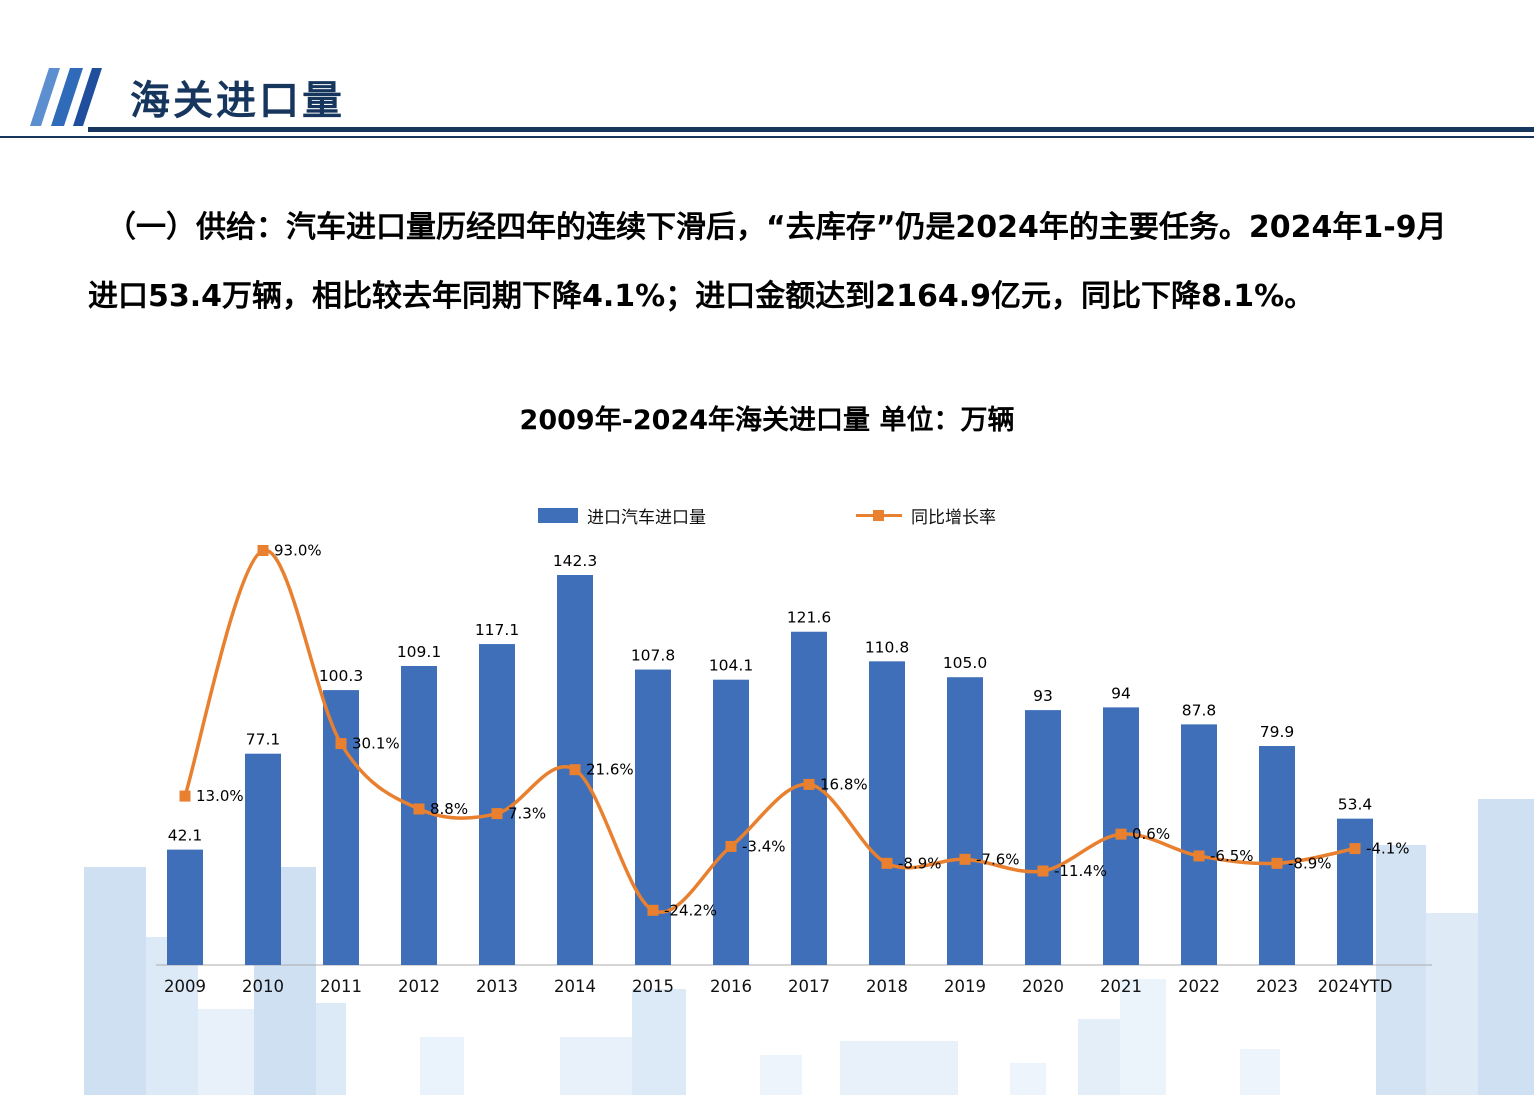 Image resolution: width=1534 pixels, height=1095 pixels. What do you see at coordinates (767, 137) in the screenshot?
I see `header-divider-thin` at bounding box center [767, 137].